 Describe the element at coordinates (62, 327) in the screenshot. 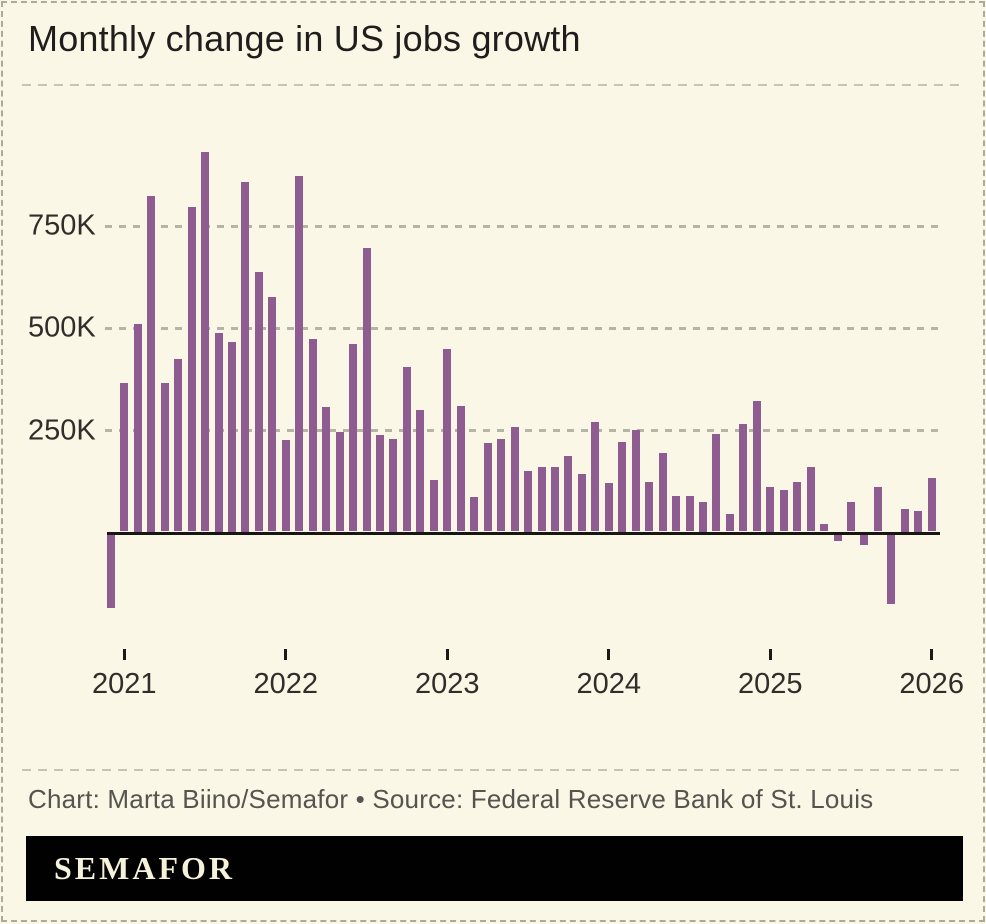

I see `y-axis-label-500K: 500K` at that location.